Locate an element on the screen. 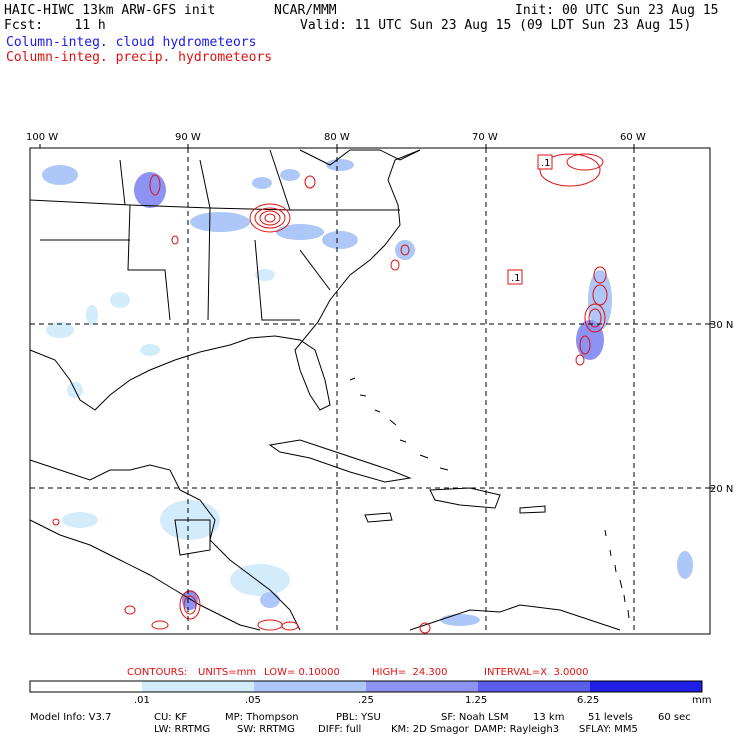 This screenshot has width=740, height=740. lat-label-30n: 30 N is located at coordinates (721, 325).